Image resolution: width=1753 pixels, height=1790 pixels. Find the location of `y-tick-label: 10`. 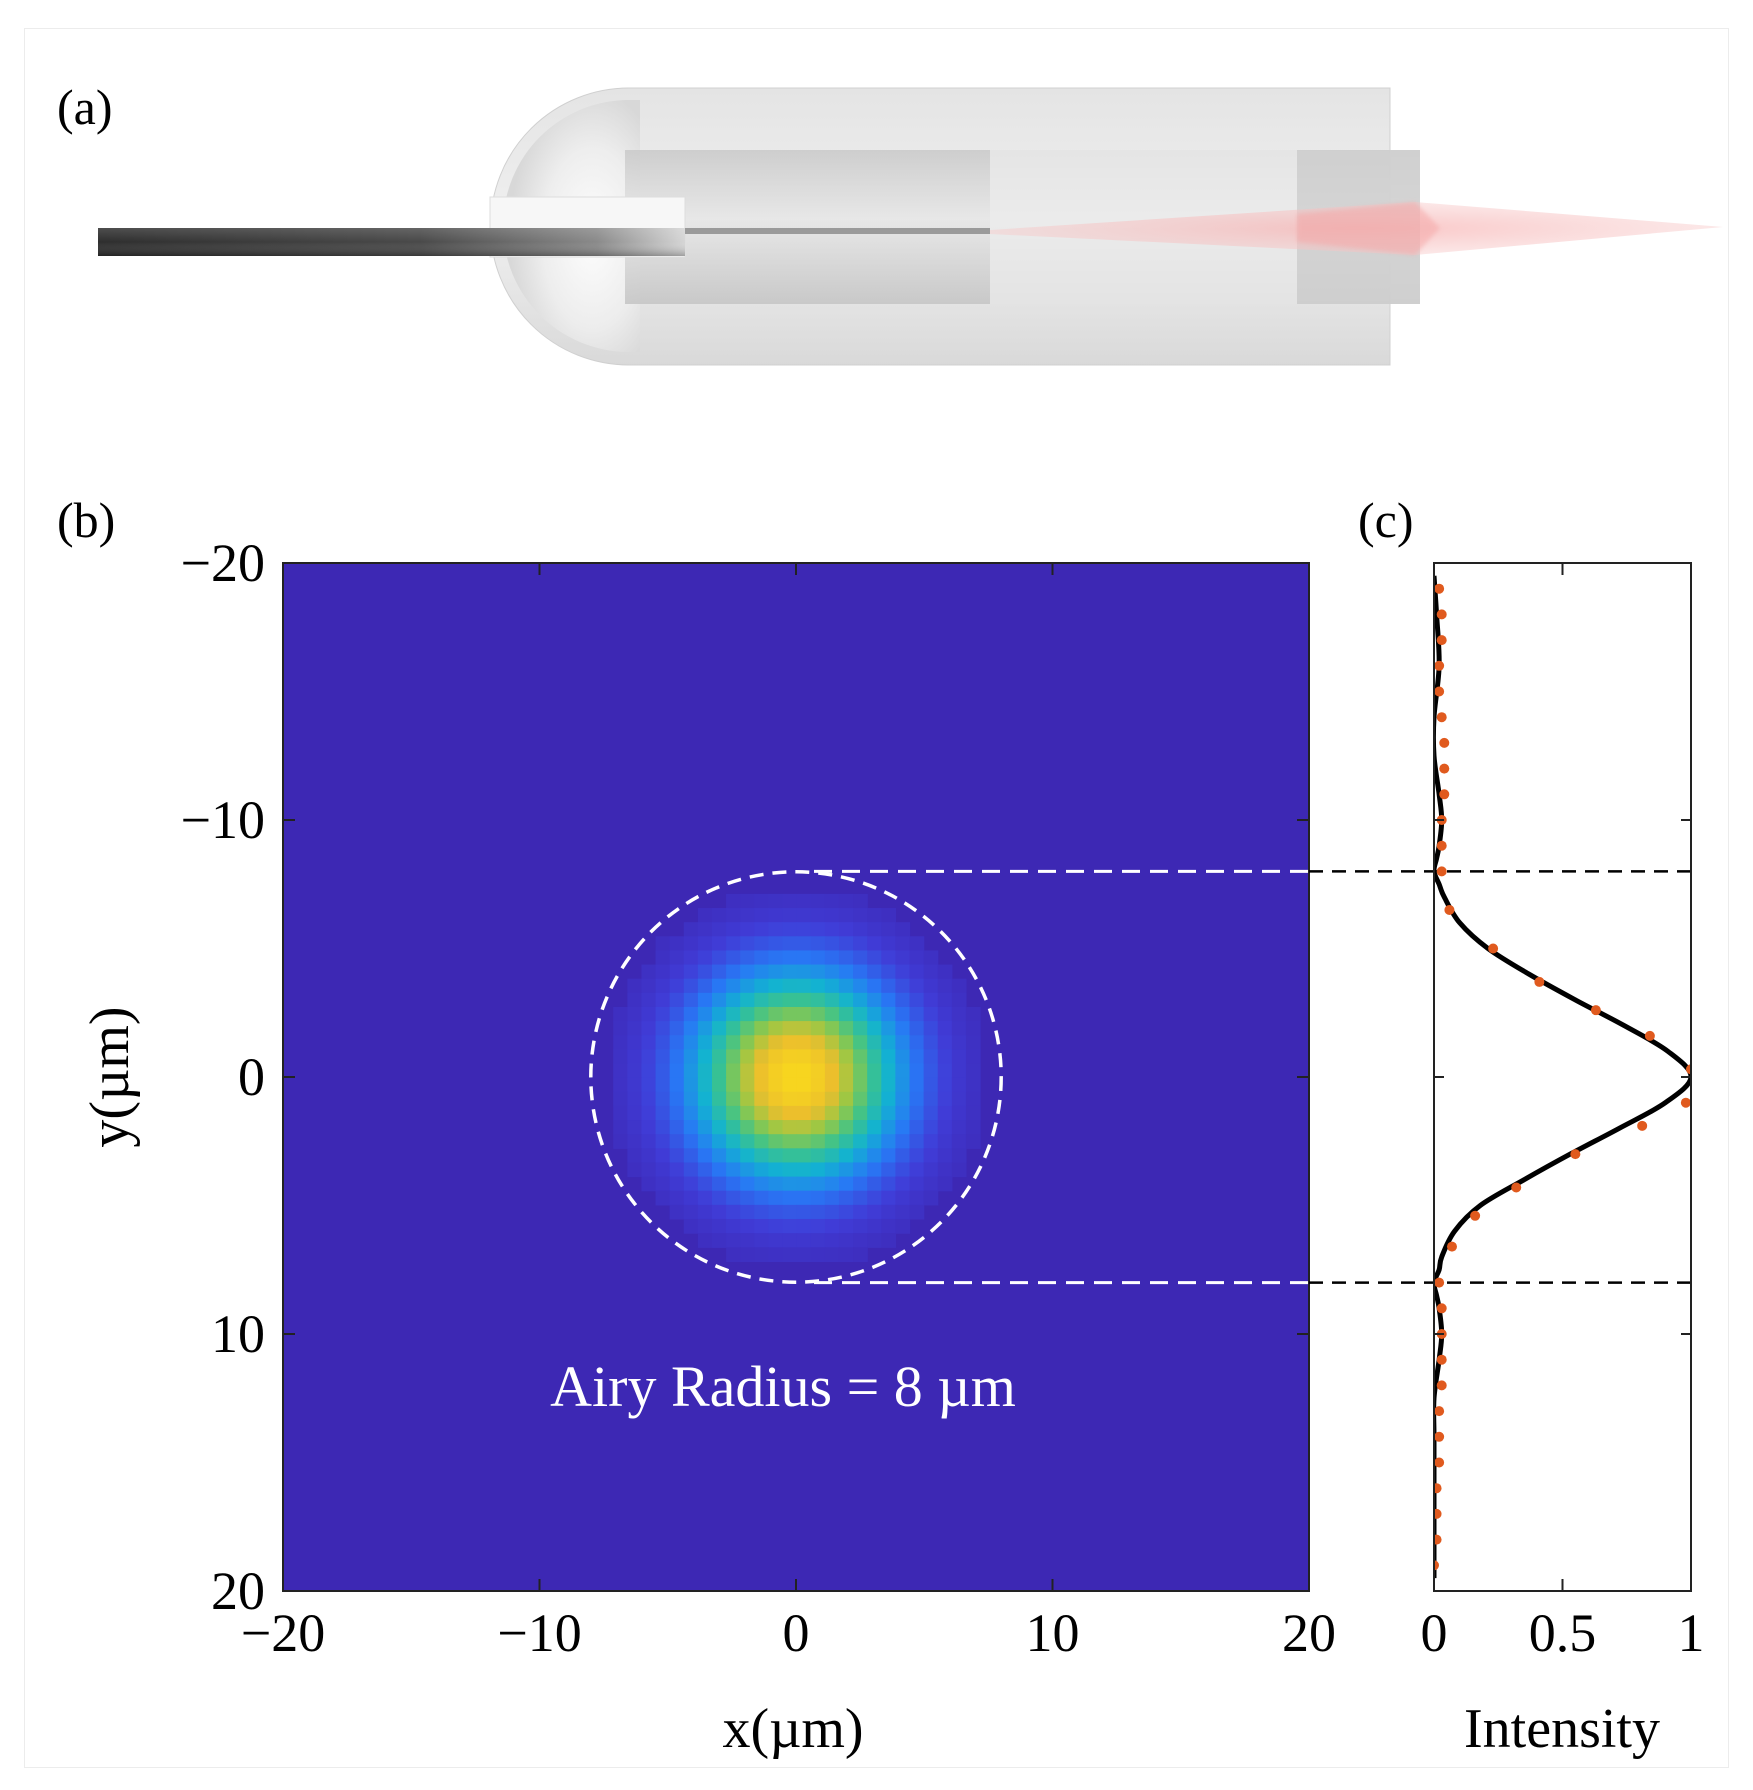

y-tick-label: 10 is located at coordinates (238, 1334).